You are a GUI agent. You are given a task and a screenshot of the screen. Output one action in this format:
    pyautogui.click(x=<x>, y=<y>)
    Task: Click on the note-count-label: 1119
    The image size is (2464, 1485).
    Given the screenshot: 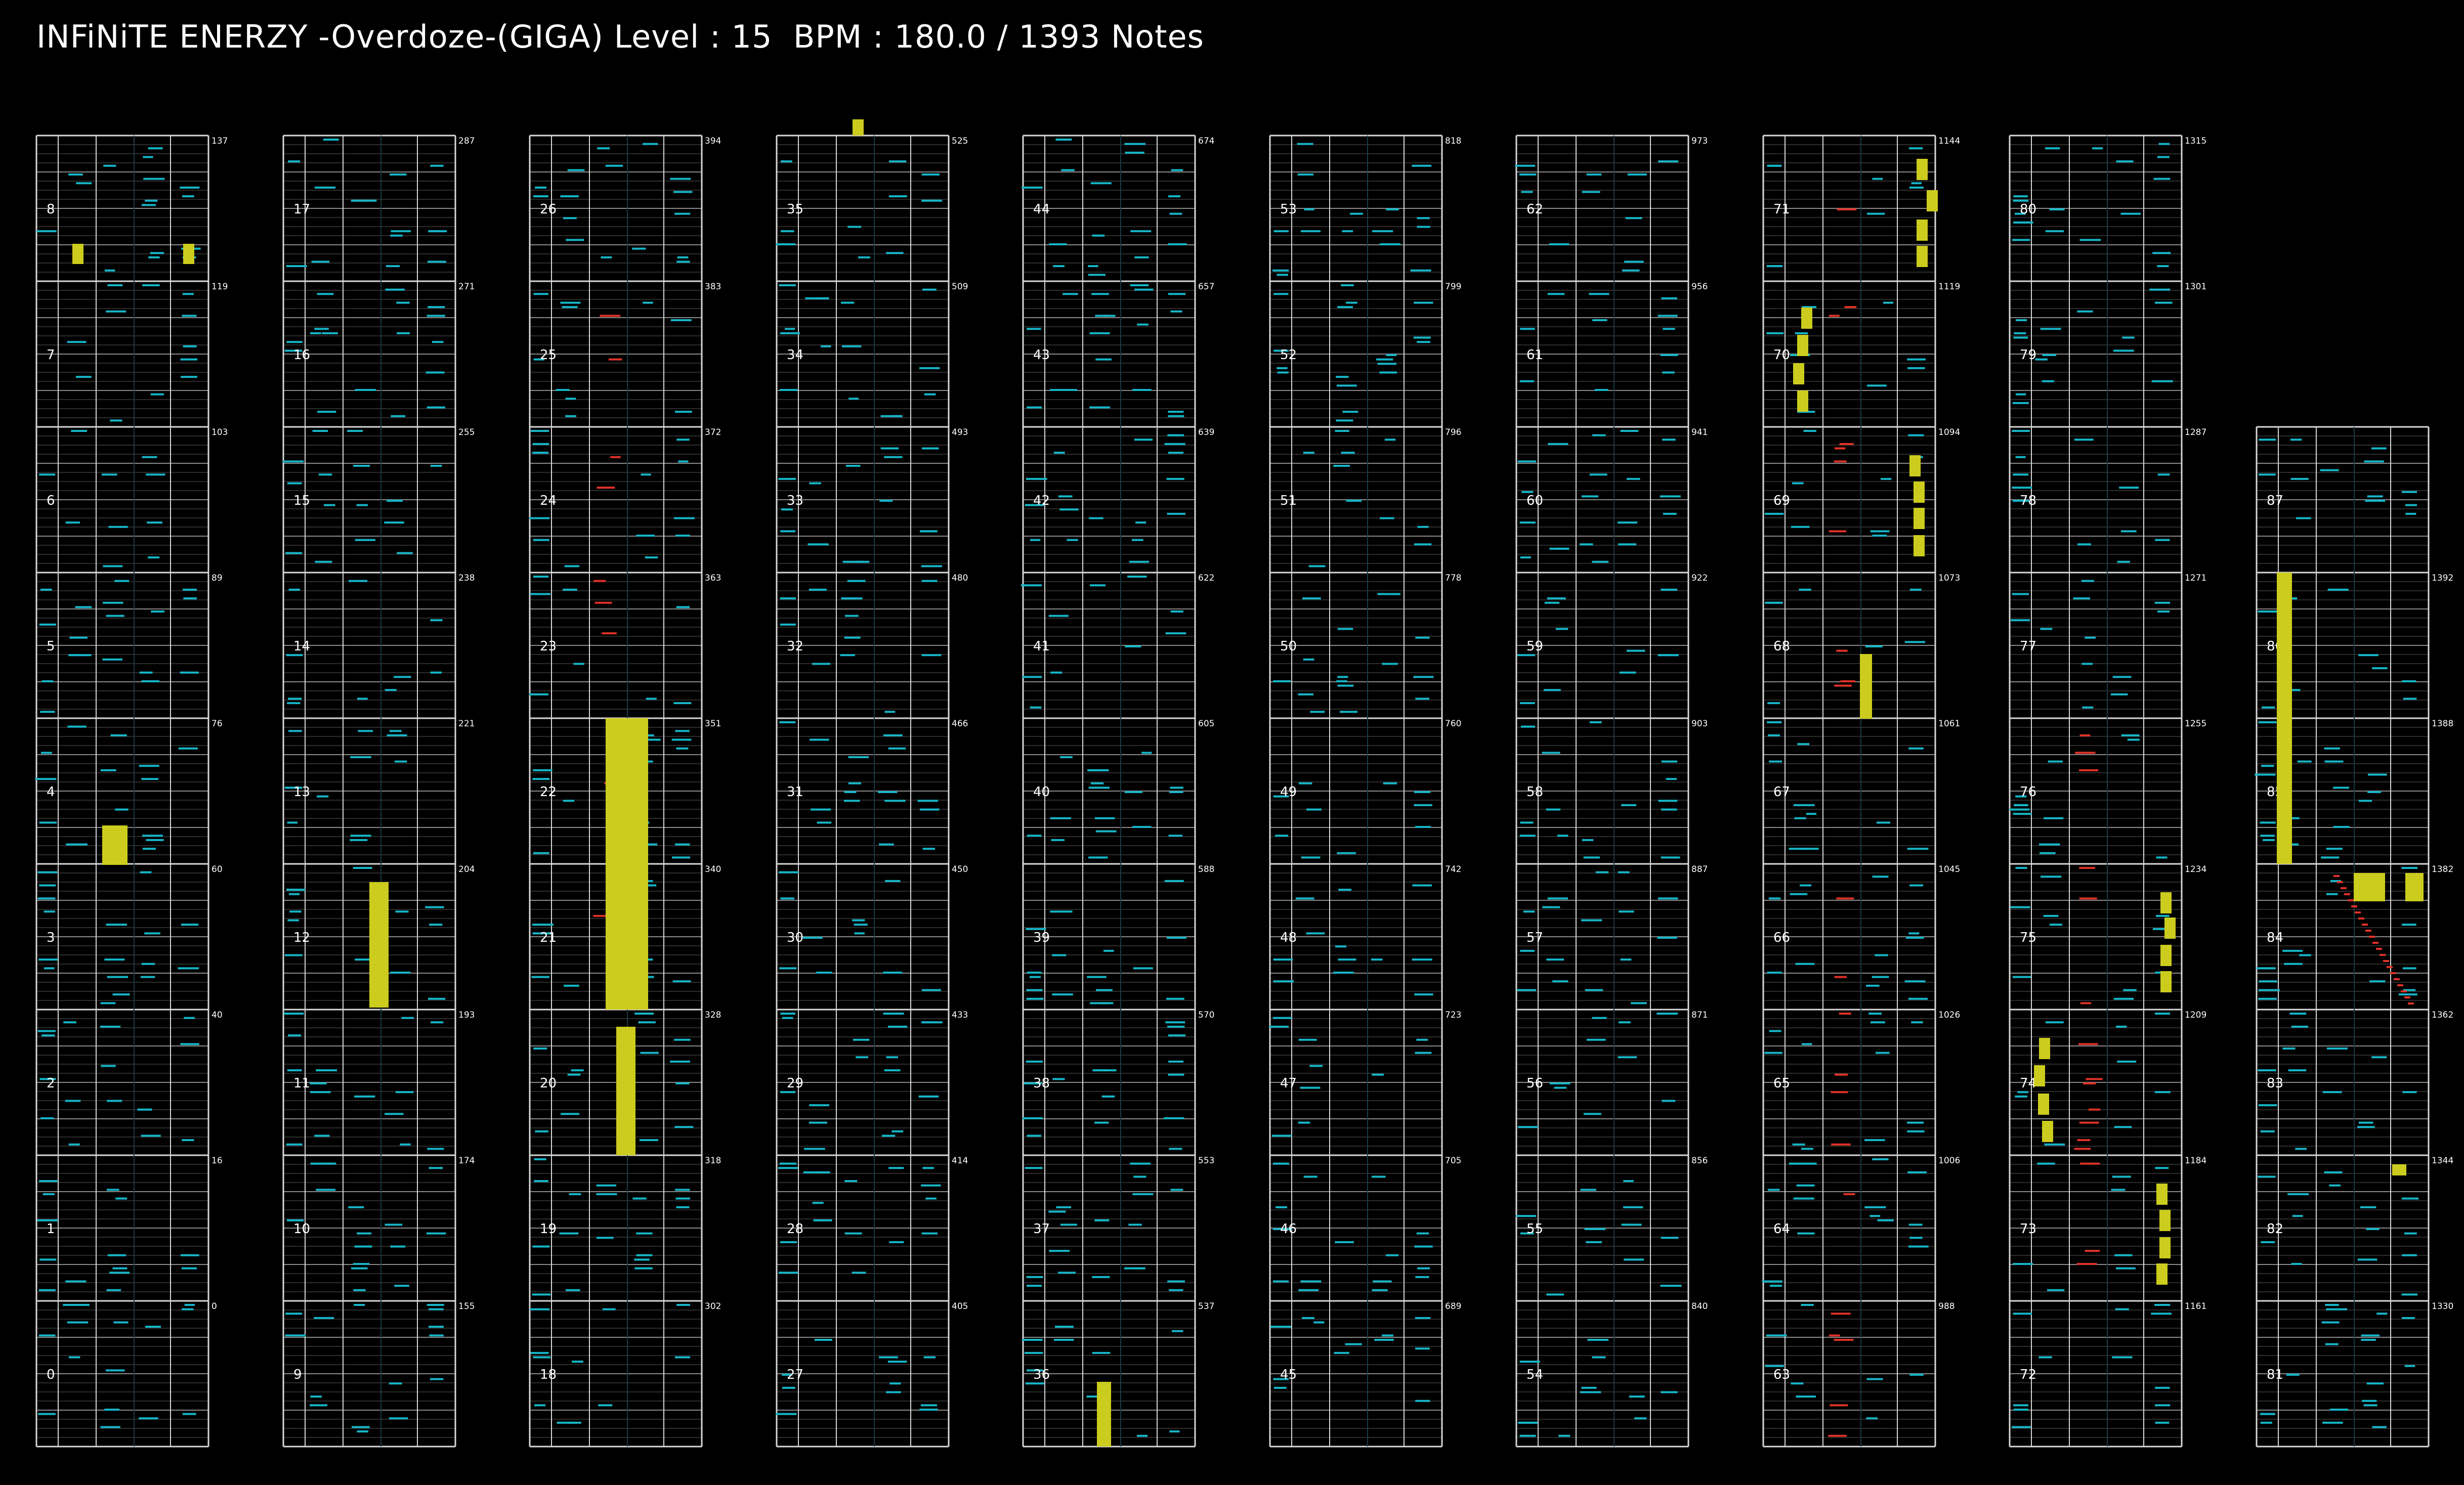 What is the action you would take?
    pyautogui.click(x=1949, y=287)
    